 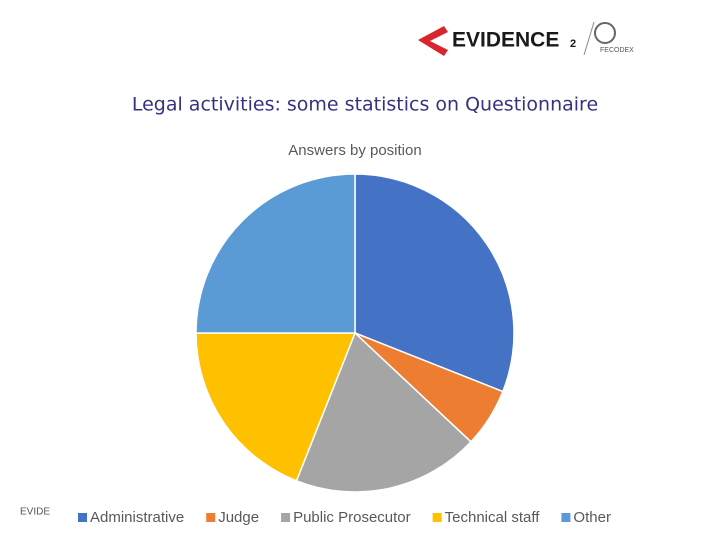 I want to click on logo-number: 2, so click(x=573, y=44).